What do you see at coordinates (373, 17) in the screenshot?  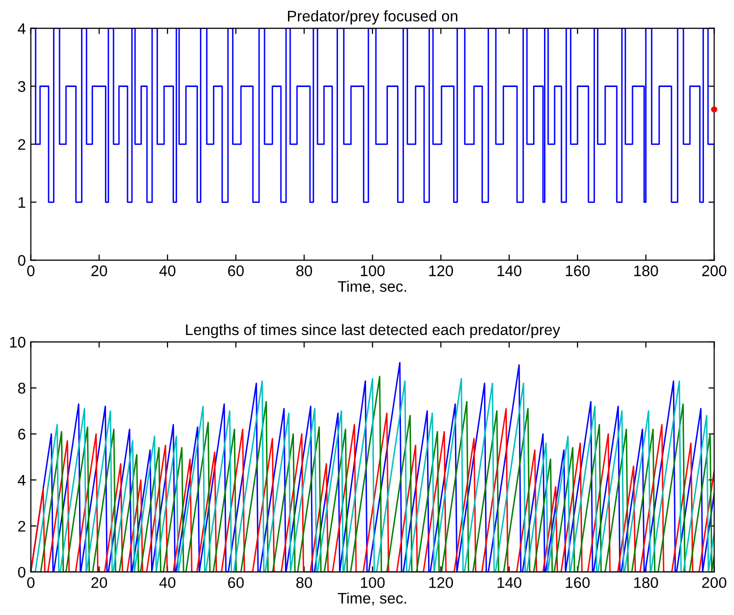 I see `chart-title: Predator/prey focused on` at bounding box center [373, 17].